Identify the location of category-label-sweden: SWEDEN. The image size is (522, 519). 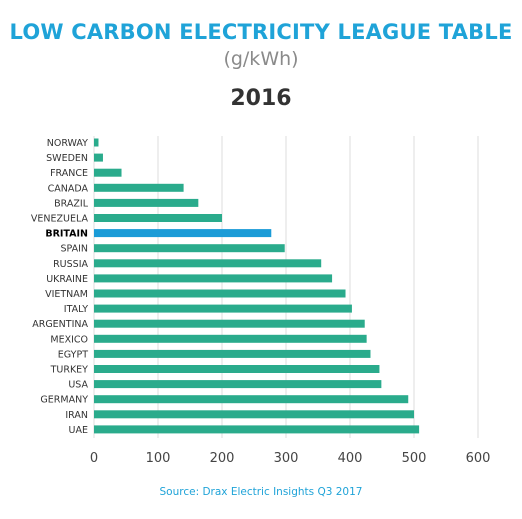
(67, 158).